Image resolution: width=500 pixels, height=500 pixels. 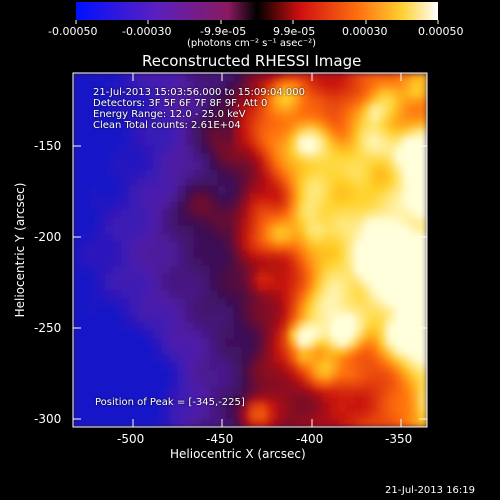 I want to click on colorbar, so click(x=257, y=11).